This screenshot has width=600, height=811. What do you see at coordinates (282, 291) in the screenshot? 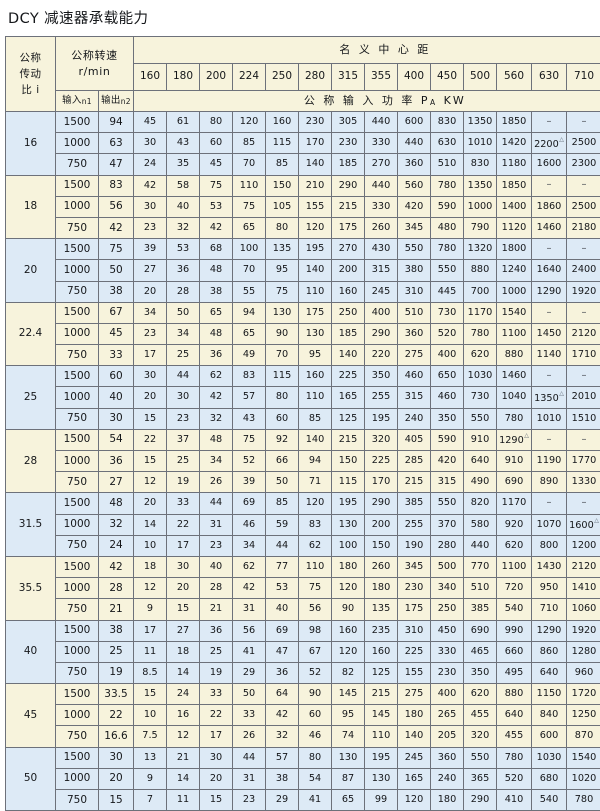
I see `power-cell: 75` at bounding box center [282, 291].